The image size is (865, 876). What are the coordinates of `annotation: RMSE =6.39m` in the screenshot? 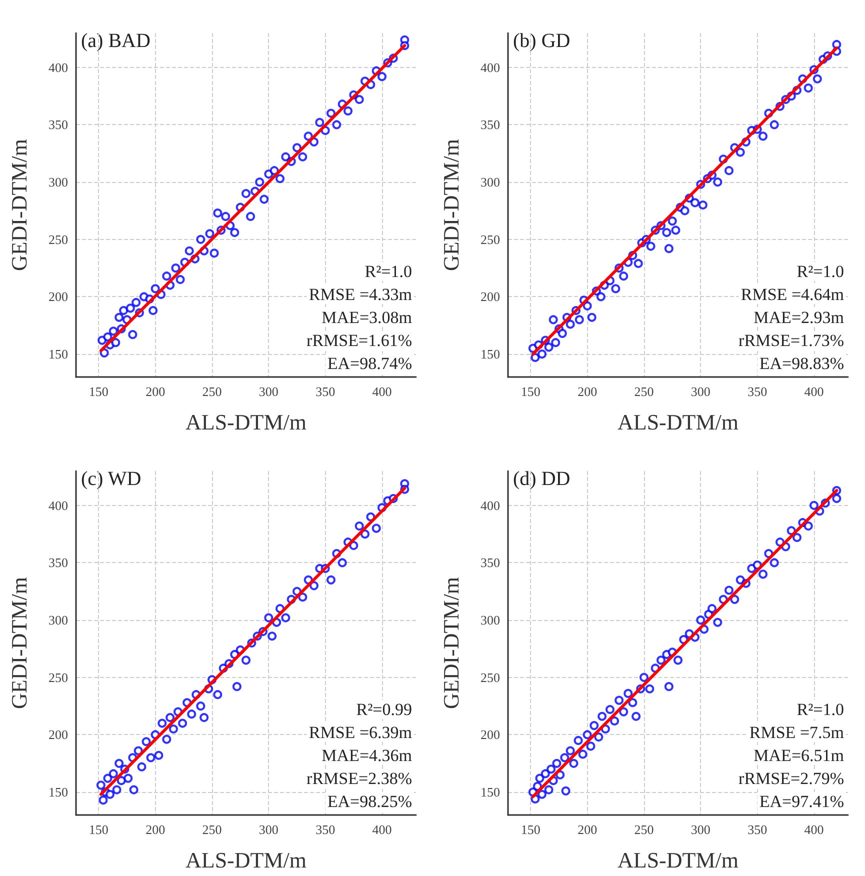 It's located at (360, 732).